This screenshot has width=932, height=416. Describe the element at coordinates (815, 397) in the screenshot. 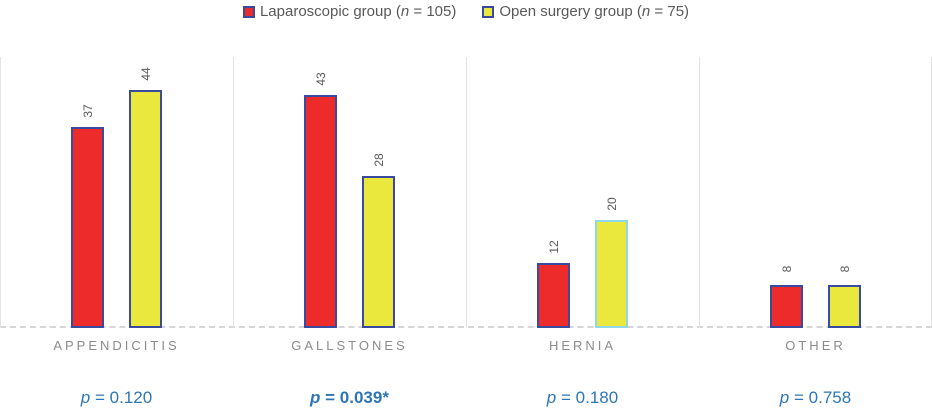

I see `p-value-other: p = 0.758` at that location.